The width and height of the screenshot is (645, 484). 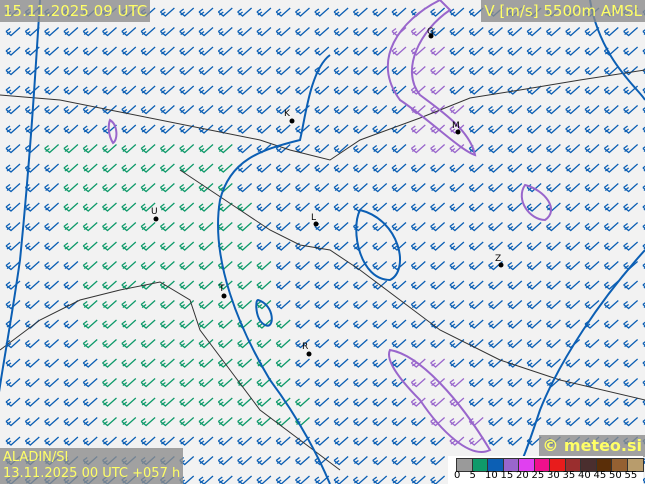 What do you see at coordinates (546, 470) in the screenshot?
I see `color-legend: 0 5 10 15 20 25 30 35 40 45 50 55` at bounding box center [546, 470].